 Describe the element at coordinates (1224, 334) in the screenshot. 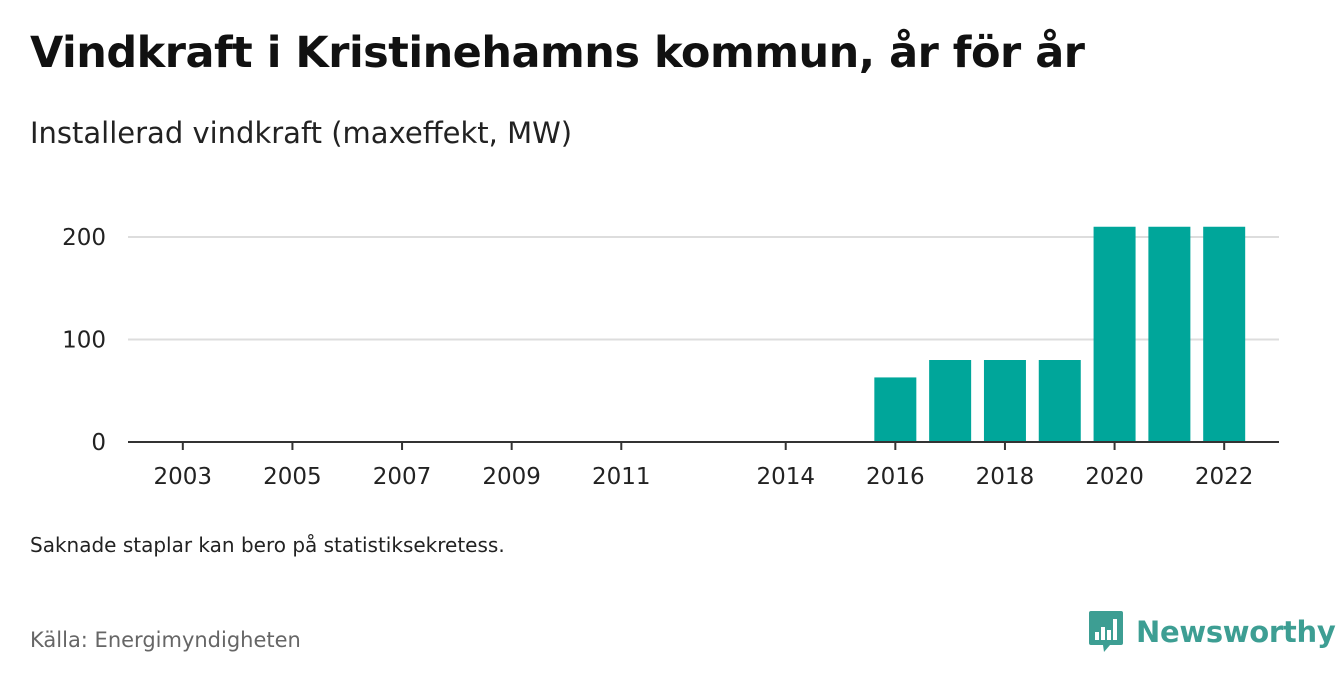

I see `bar-2022` at that location.